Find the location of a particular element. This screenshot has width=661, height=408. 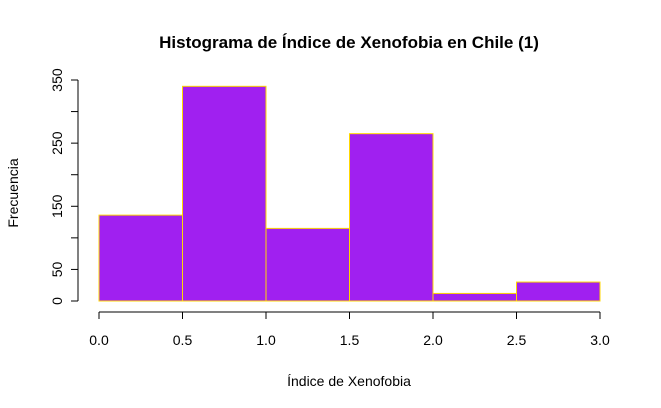

x-tick-label: 1.0 is located at coordinates (266, 340).